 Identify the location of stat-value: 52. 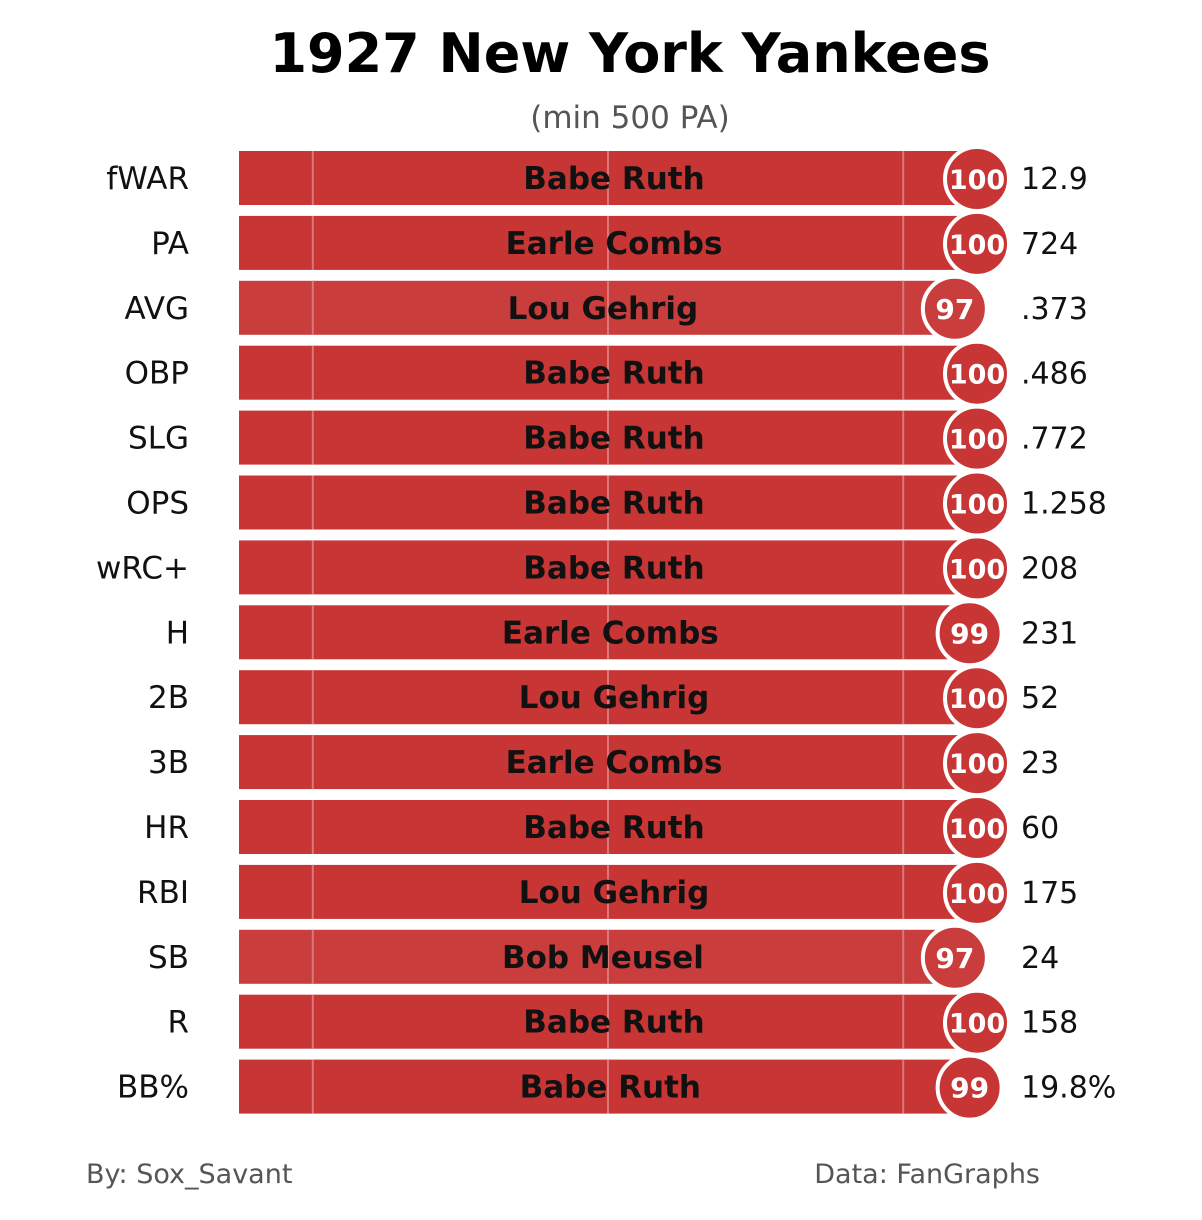
(1040, 698).